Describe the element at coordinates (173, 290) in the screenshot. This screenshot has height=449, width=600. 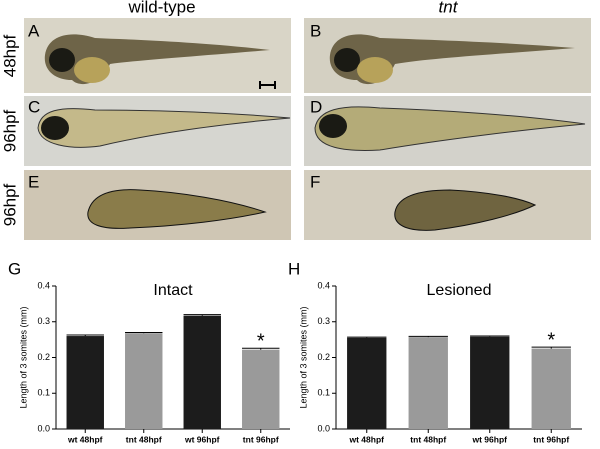
I see `chart-title: Intact` at that location.